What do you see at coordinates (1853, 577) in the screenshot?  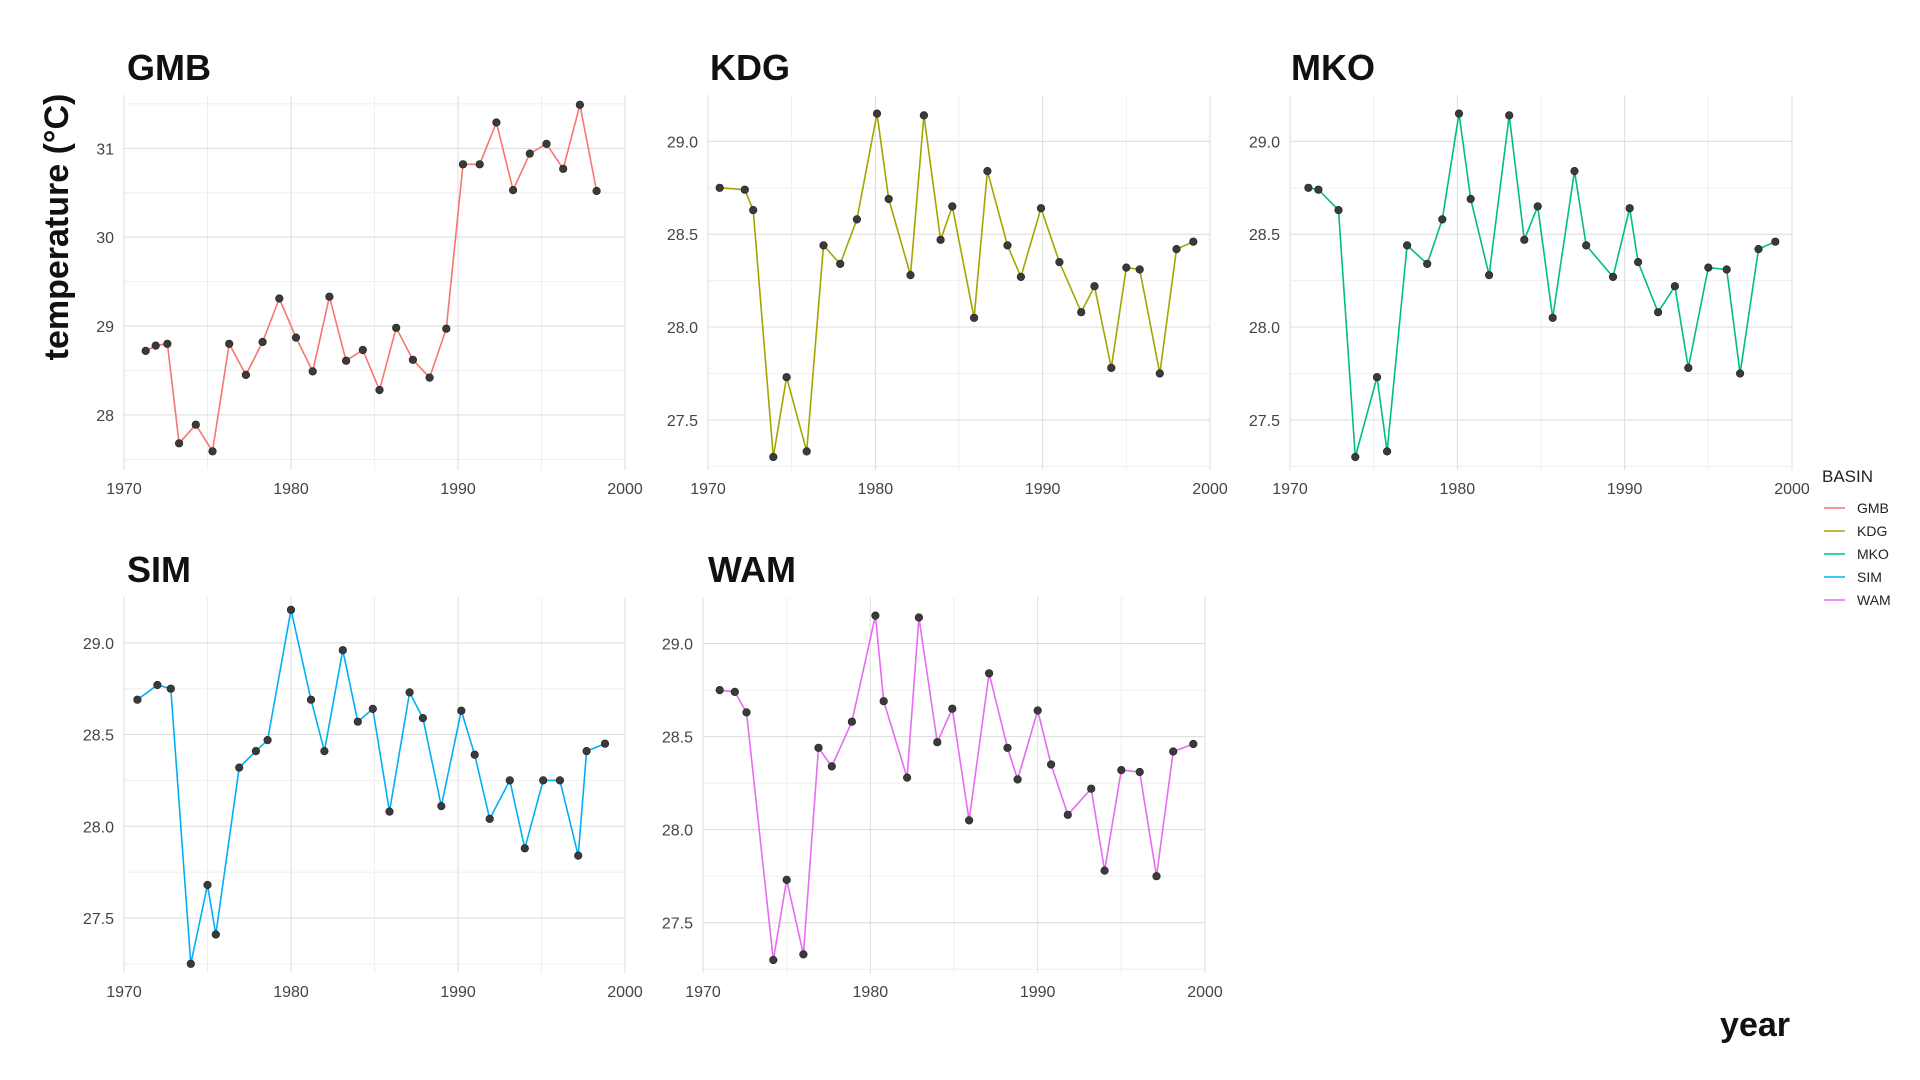 I see `legend-entry-sim: SIM` at bounding box center [1853, 577].